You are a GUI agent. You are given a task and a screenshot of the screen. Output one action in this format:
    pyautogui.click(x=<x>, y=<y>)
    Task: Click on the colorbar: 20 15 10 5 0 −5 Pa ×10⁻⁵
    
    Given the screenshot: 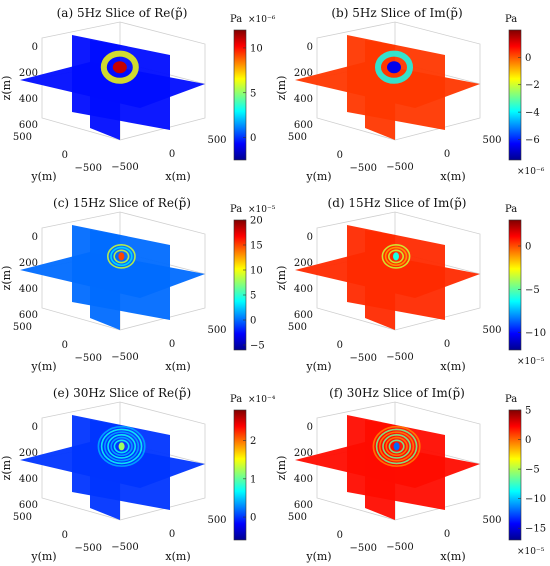 What is the action you would take?
    pyautogui.click(x=253, y=278)
    